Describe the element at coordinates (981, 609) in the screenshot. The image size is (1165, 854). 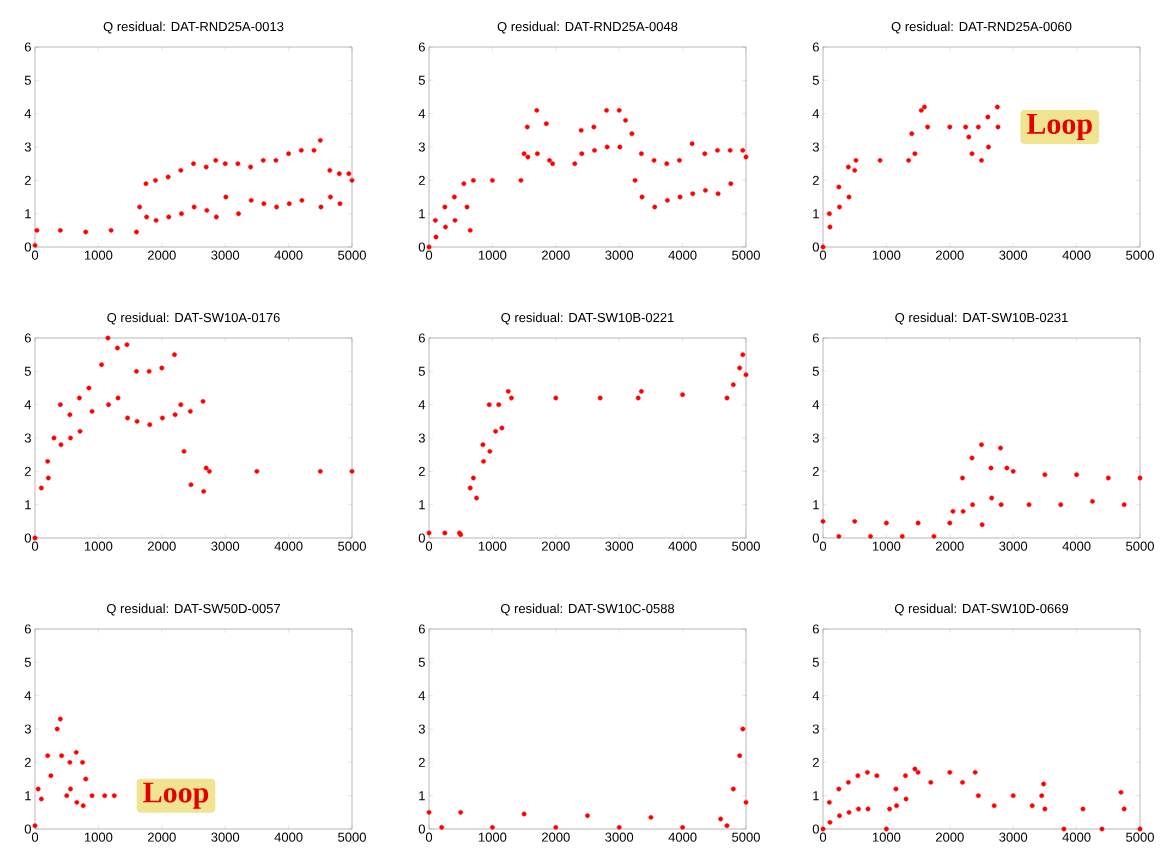
I see `chart-title: Q residual: DAT-SW10D-0669` at that location.